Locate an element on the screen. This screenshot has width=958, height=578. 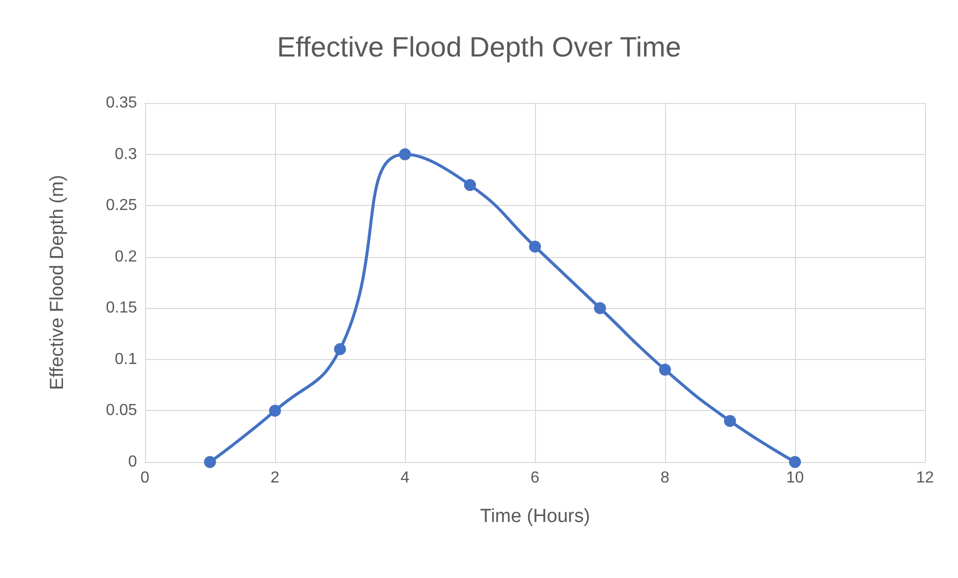
y-tick-label: 0.15 is located at coordinates (122, 308).